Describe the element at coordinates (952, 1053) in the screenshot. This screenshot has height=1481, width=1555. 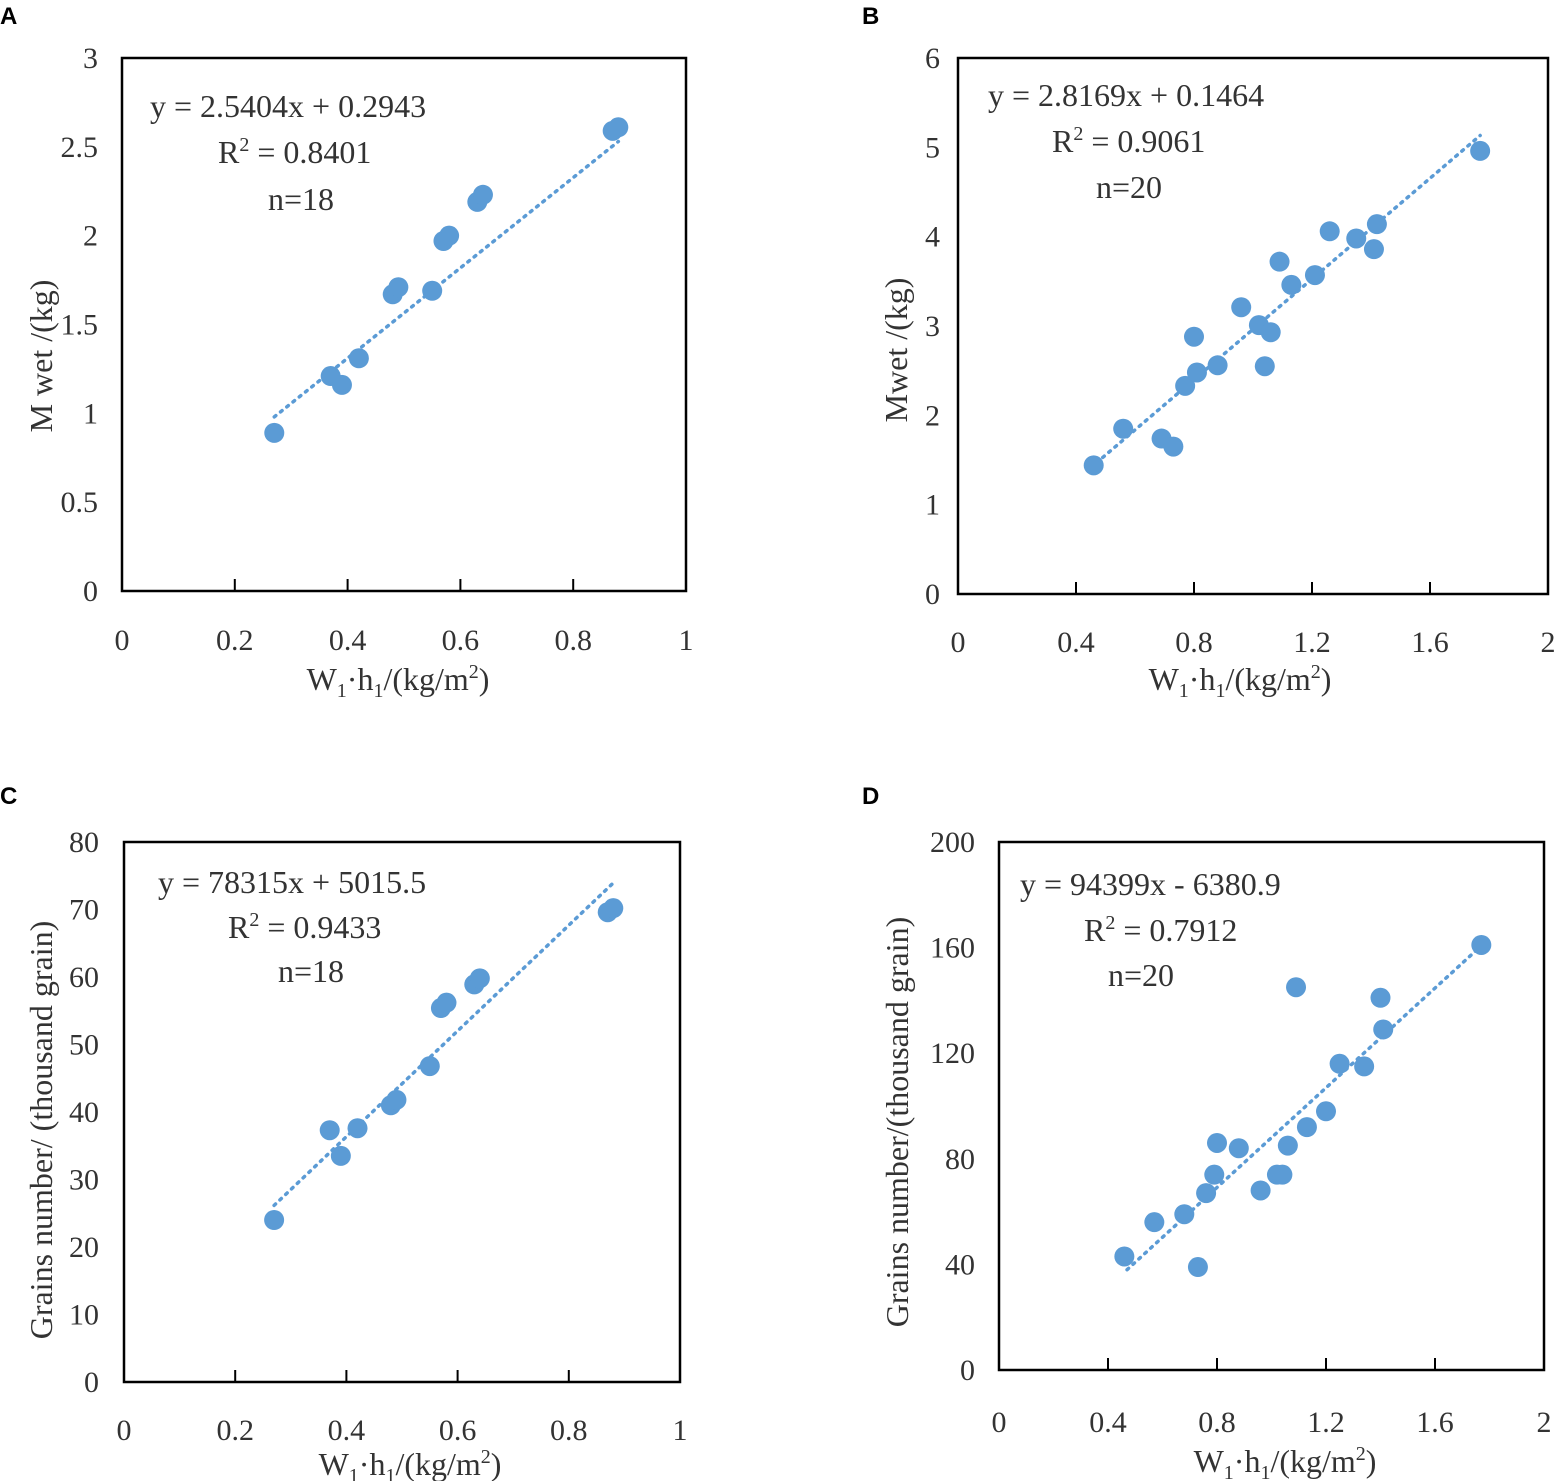
I see `y-tick-label: 120` at that location.